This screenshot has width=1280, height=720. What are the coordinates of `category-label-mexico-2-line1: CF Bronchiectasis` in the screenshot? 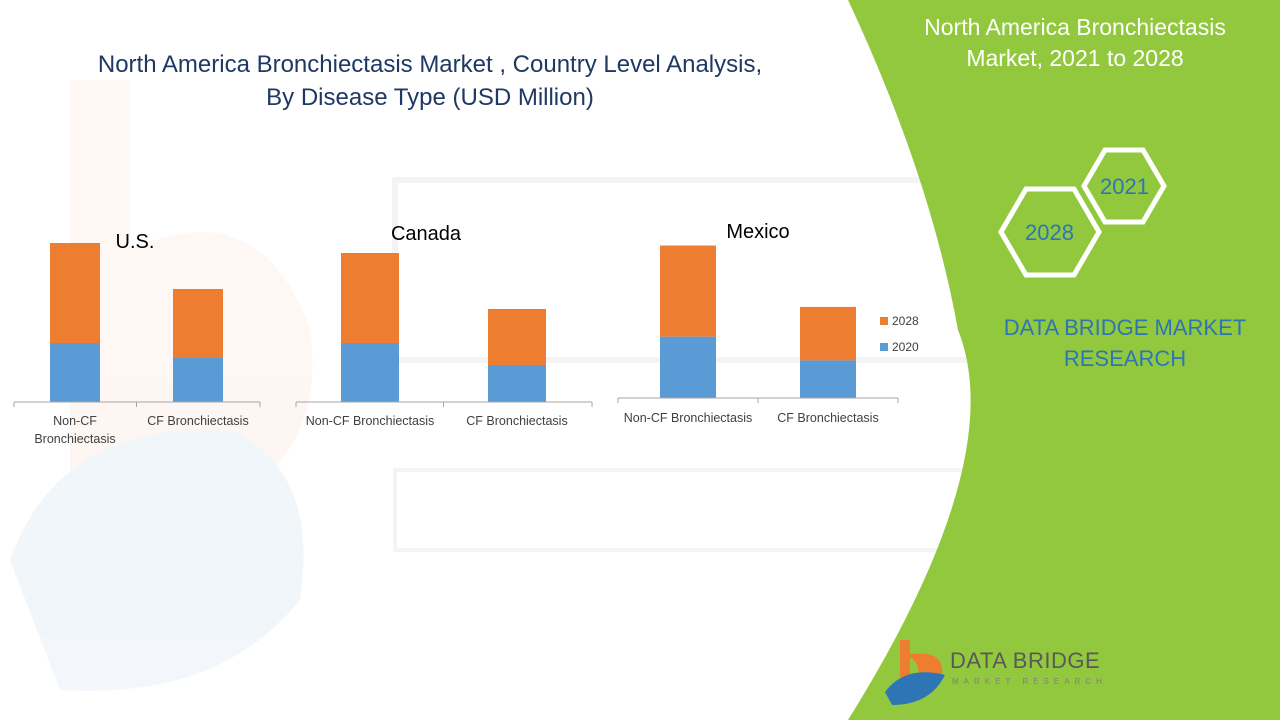 It's located at (827, 418).